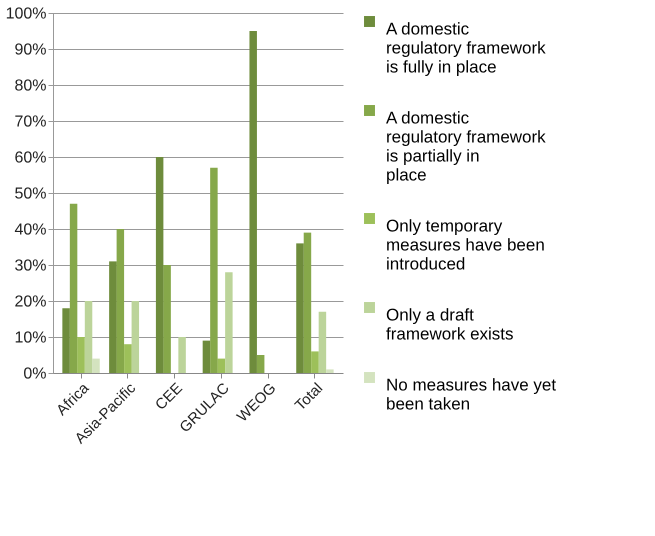 The width and height of the screenshot is (655, 536). Describe the element at coordinates (30, 230) in the screenshot. I see `y-tick-label: 40%` at that location.